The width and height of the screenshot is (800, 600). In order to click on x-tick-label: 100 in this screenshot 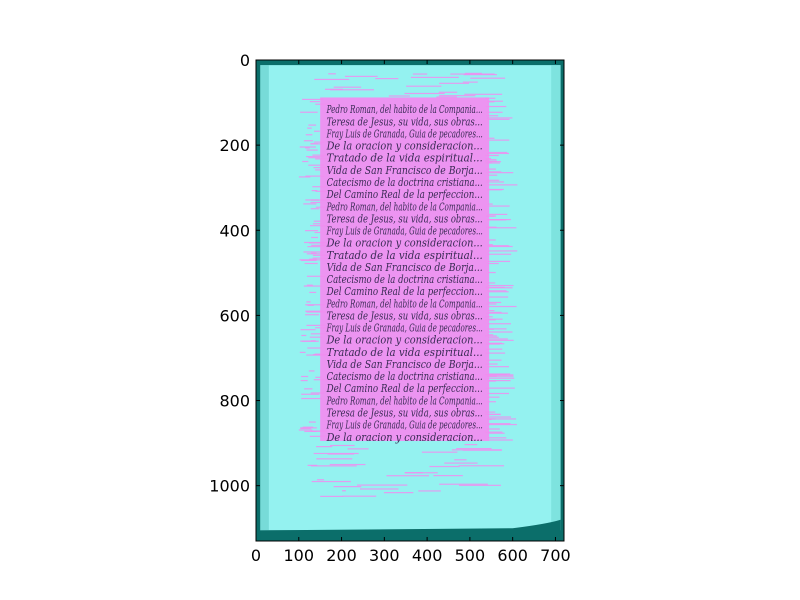, I will do `click(299, 555)`.